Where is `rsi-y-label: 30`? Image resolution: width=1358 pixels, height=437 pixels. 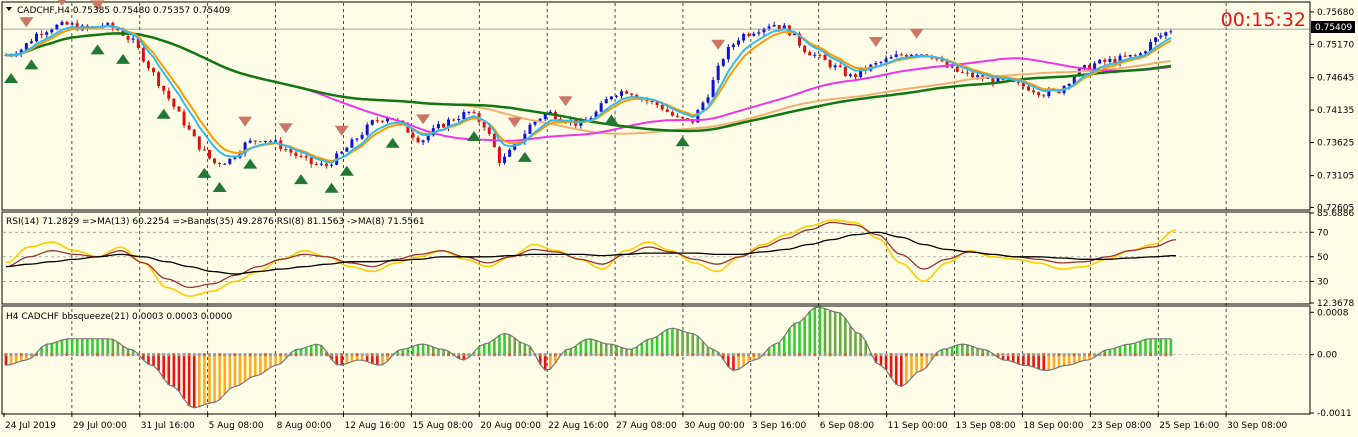
rsi-y-label: 30 is located at coordinates (1323, 282).